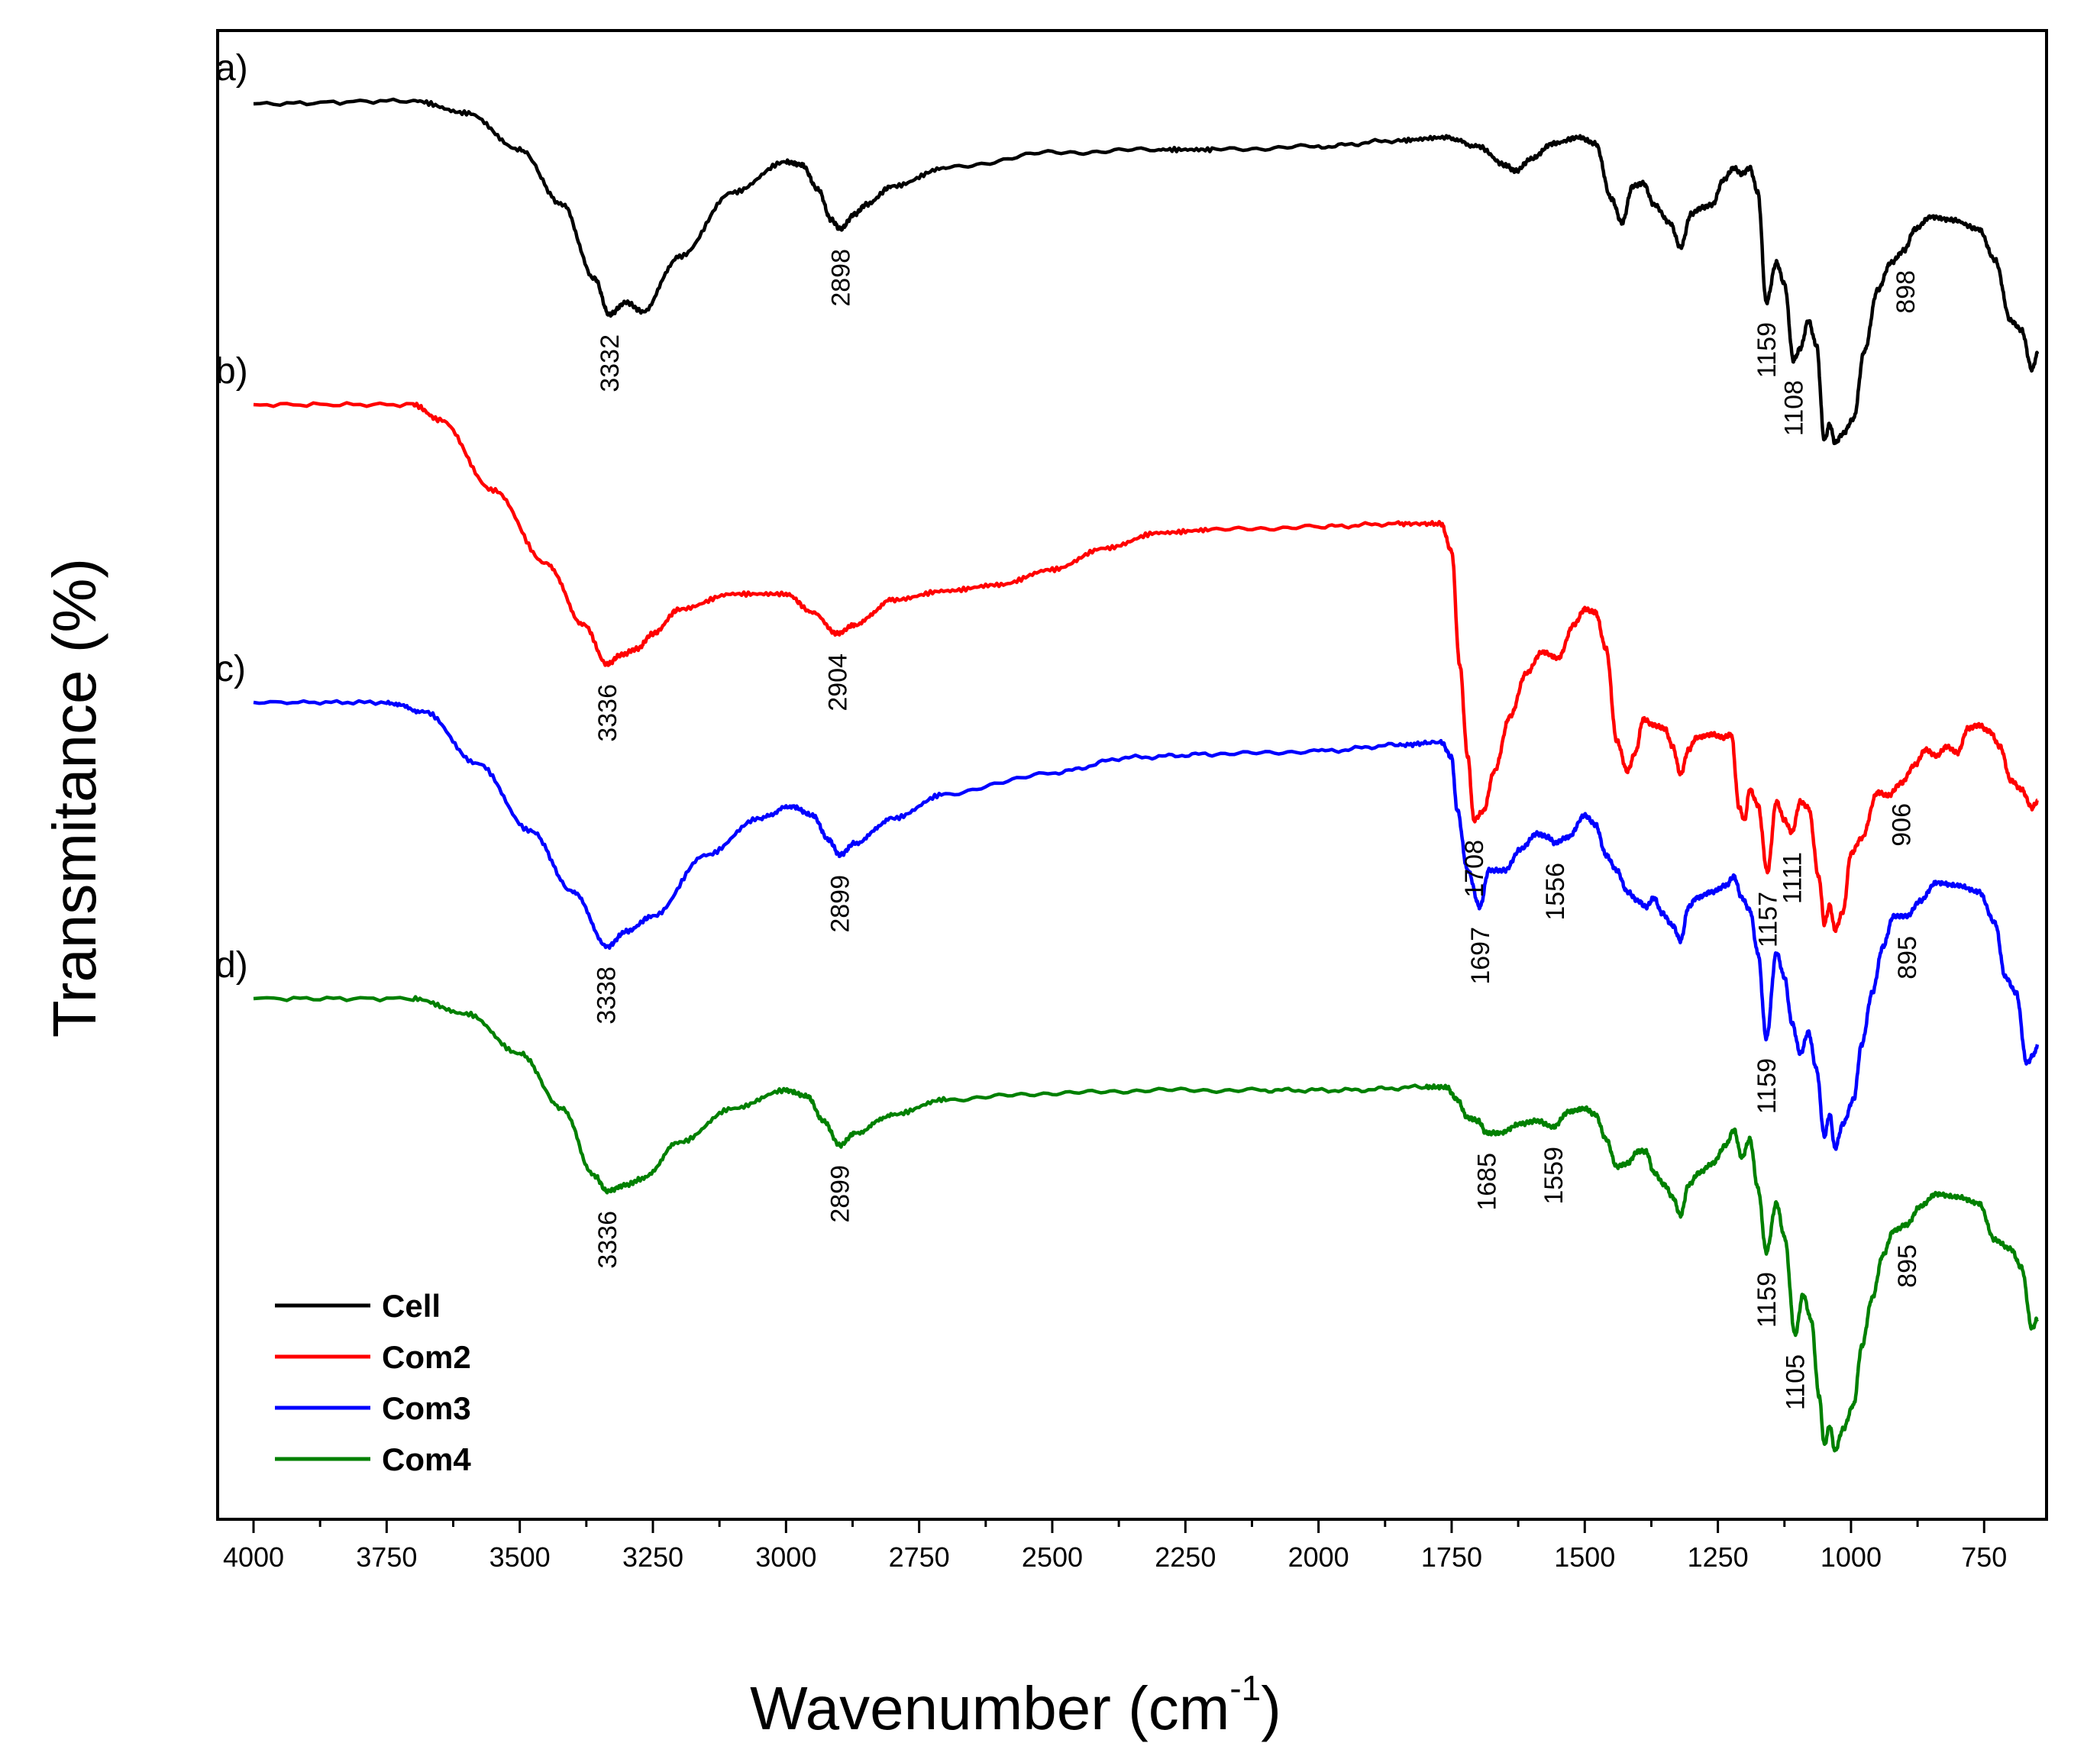 This screenshot has height=1759, width=2100. I want to click on peak-label-com2-3336: 3336, so click(608, 713).